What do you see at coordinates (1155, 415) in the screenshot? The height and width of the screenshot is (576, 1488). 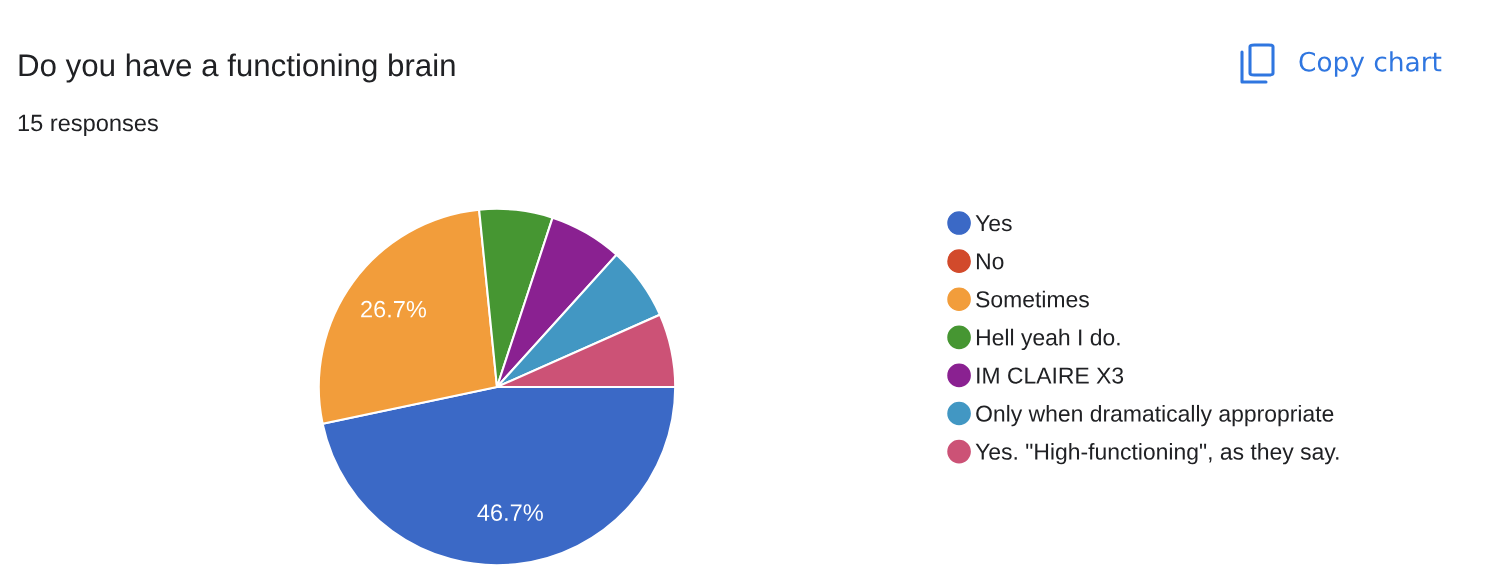 I see `legend-label: Only when dramatically appropriate` at bounding box center [1155, 415].